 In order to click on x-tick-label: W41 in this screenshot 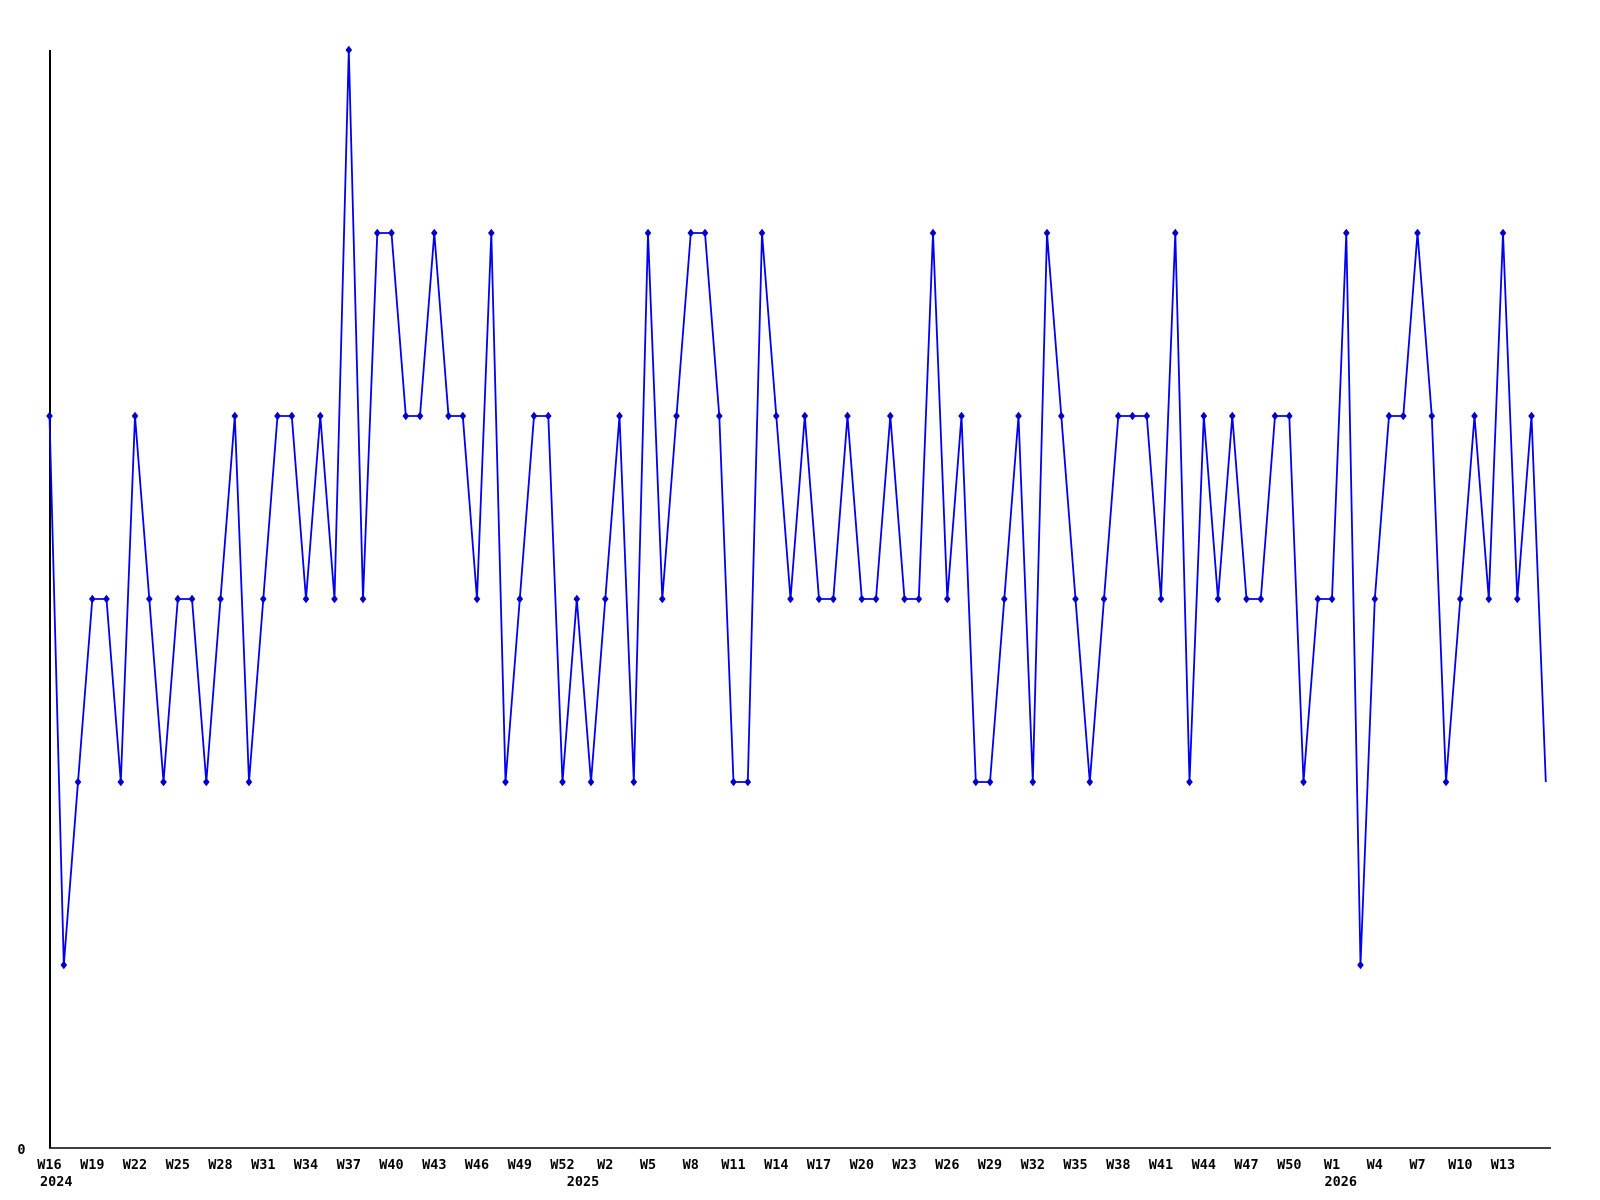, I will do `click(1161, 1165)`.